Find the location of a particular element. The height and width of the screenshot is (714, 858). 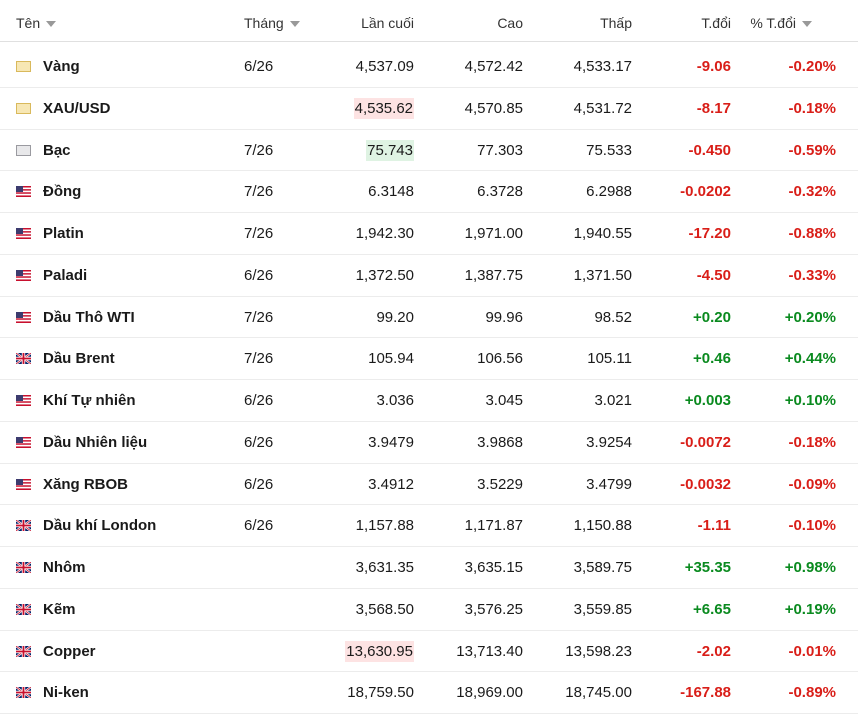

column-header: Thấp is located at coordinates (616, 23).